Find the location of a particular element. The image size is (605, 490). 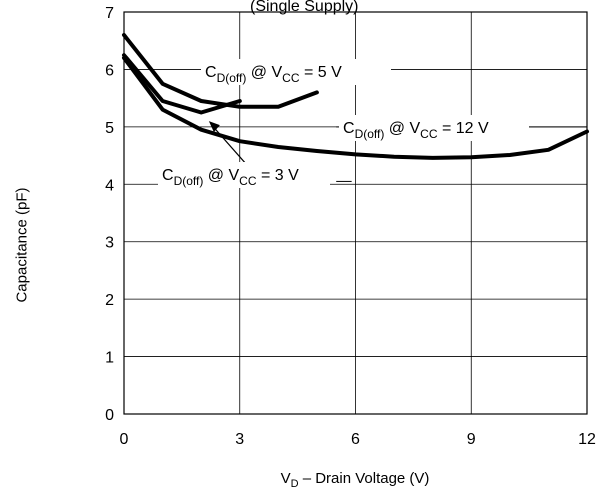

chart-title: (Single Supply) is located at coordinates (304, 7).